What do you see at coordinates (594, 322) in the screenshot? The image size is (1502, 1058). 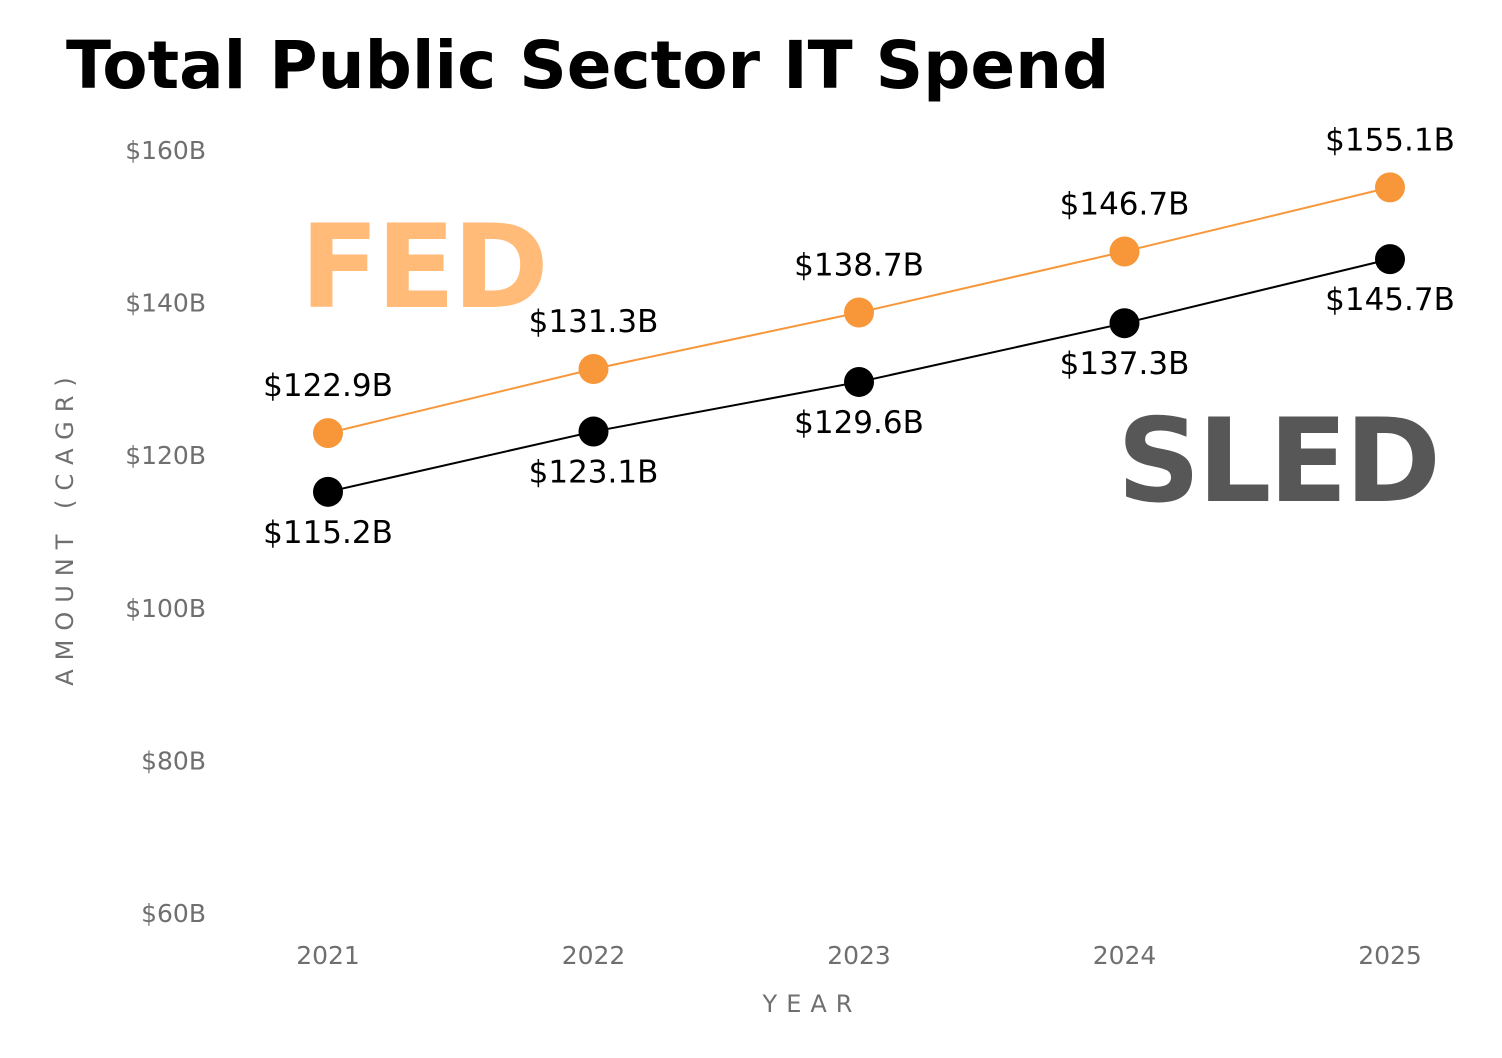 I see `data-label: $131.3B` at bounding box center [594, 322].